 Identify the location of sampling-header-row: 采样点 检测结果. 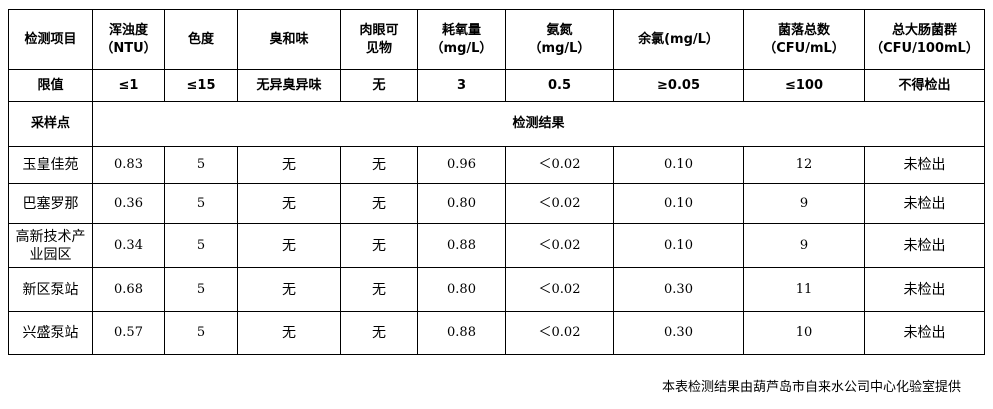
(496, 124).